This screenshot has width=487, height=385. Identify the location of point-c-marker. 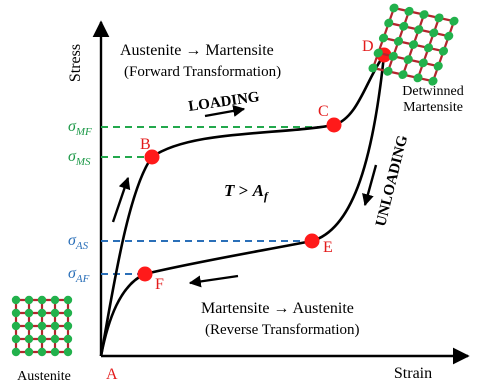
(334, 125).